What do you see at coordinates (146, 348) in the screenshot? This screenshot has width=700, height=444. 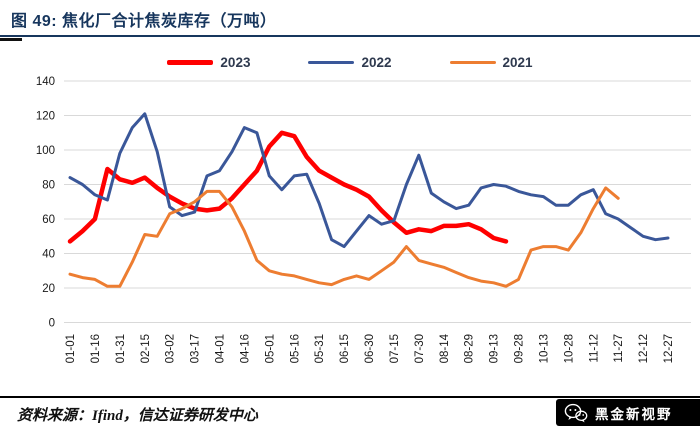 I see `x-tick-label: 02-15` at bounding box center [146, 348].